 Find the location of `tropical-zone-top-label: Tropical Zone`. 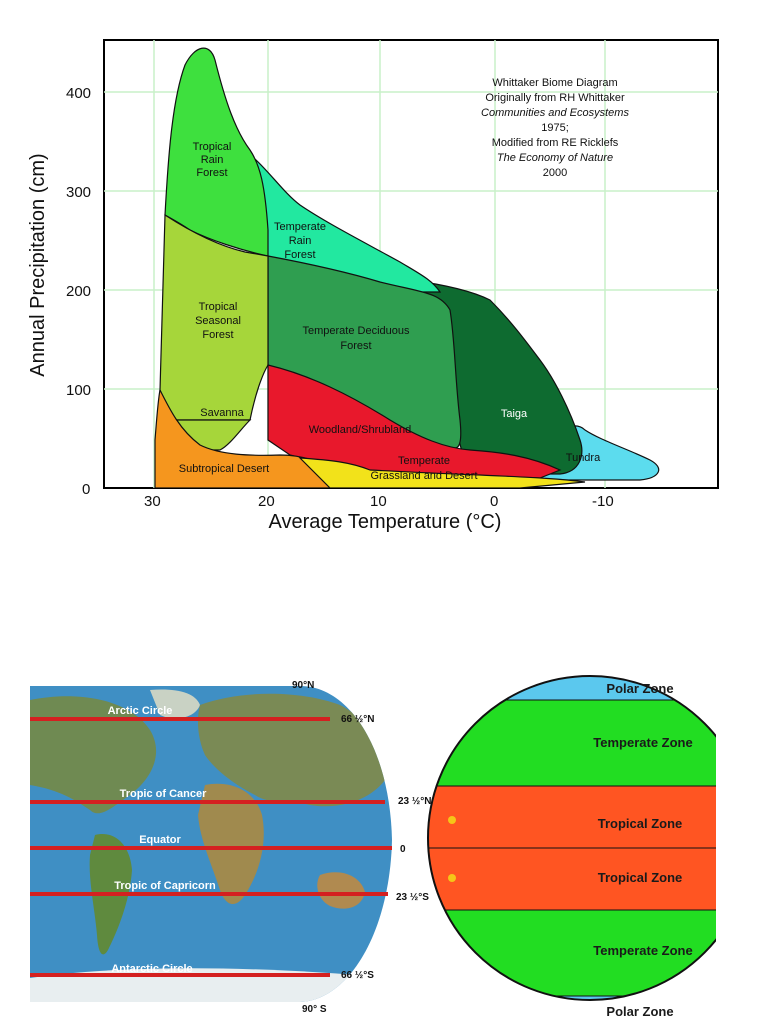

tropical-zone-top-label: Tropical Zone is located at coordinates (640, 823).